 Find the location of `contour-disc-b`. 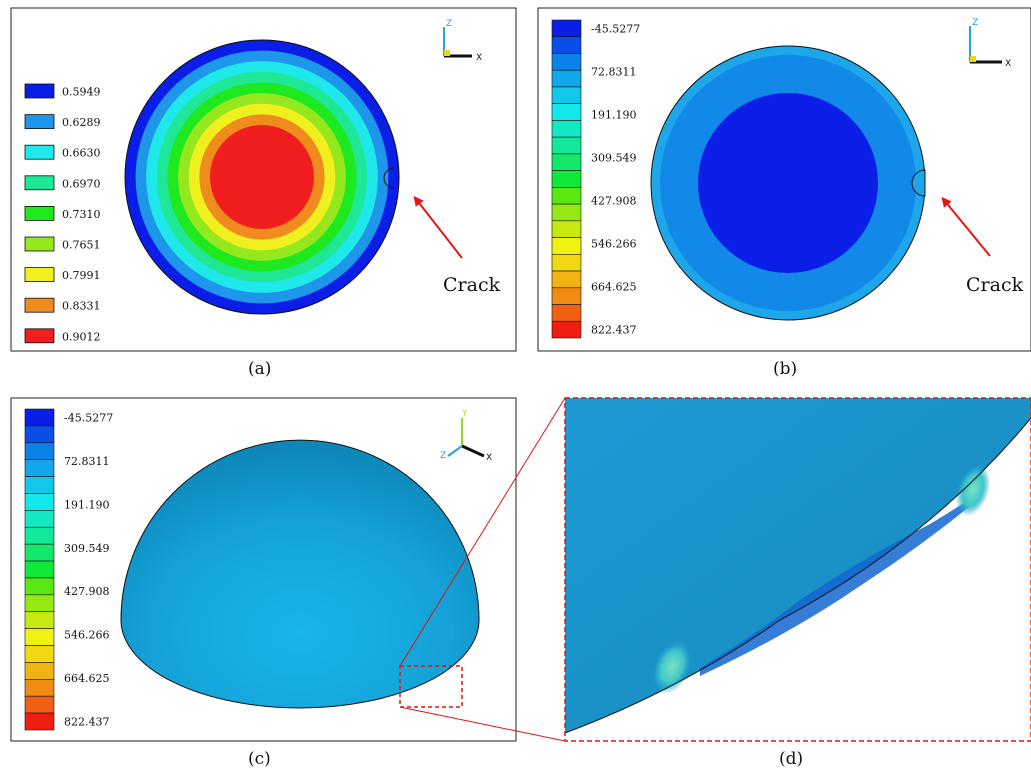

contour-disc-b is located at coordinates (788, 183).